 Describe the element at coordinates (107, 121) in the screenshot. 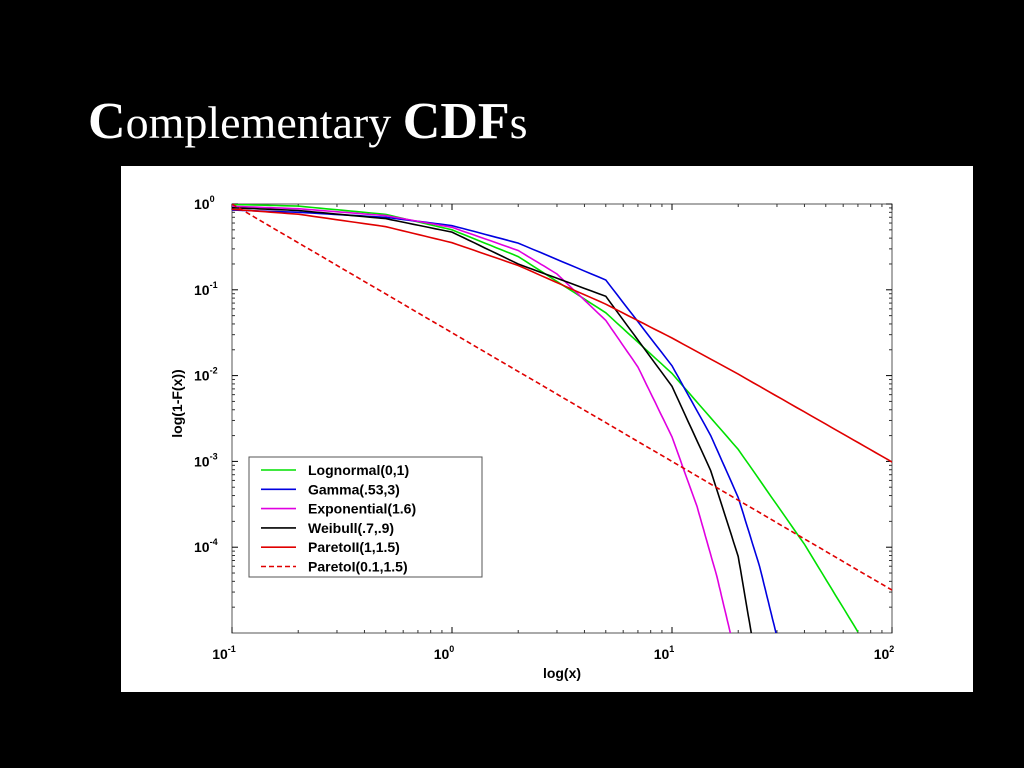

I see `title-part-0: C` at that location.